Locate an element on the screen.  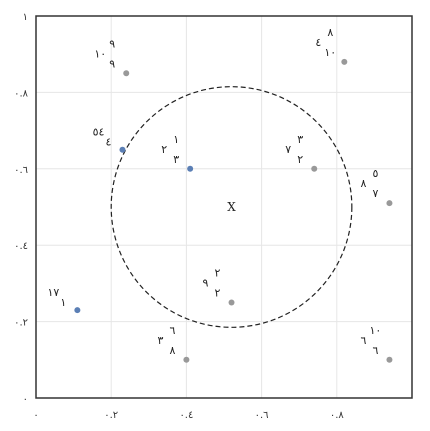
x-tick-label: ٠.٦ is located at coordinates (262, 415).